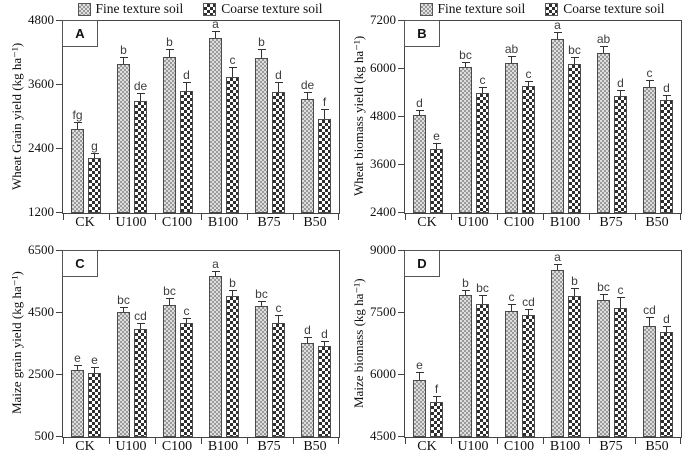 The height and width of the screenshot is (460, 685). Describe the element at coordinates (210, 9) in the screenshot. I see `coarse-texture-swatch-icon` at that location.